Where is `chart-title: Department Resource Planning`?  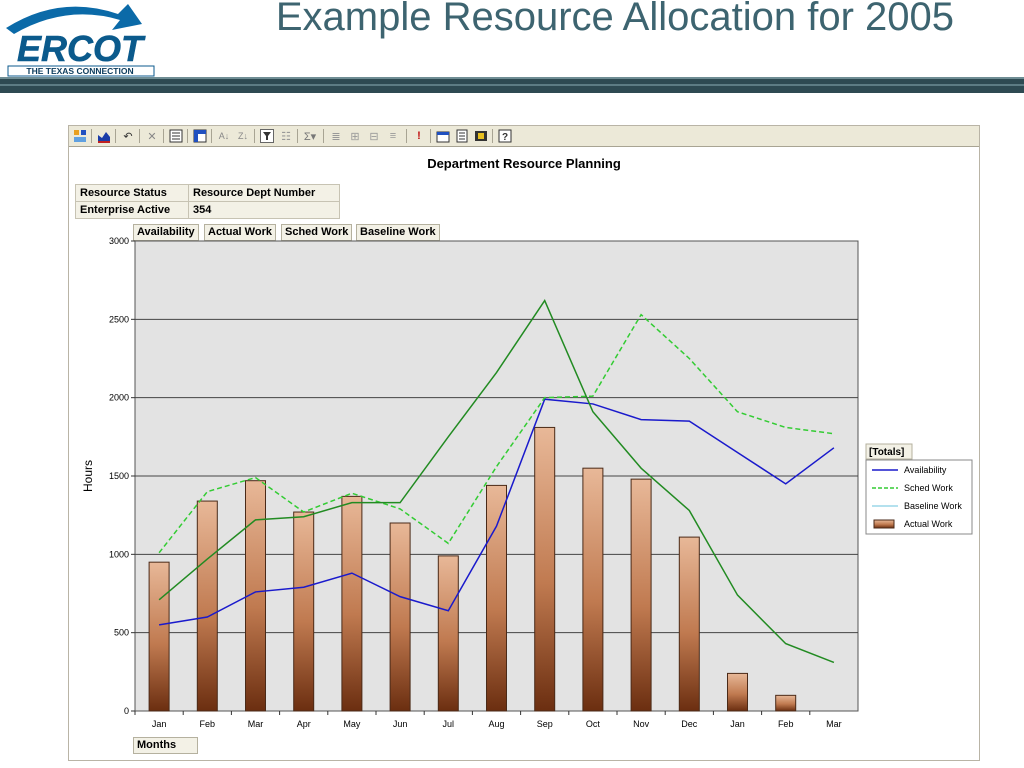 chart-title: Department Resource Planning is located at coordinates (524, 163).